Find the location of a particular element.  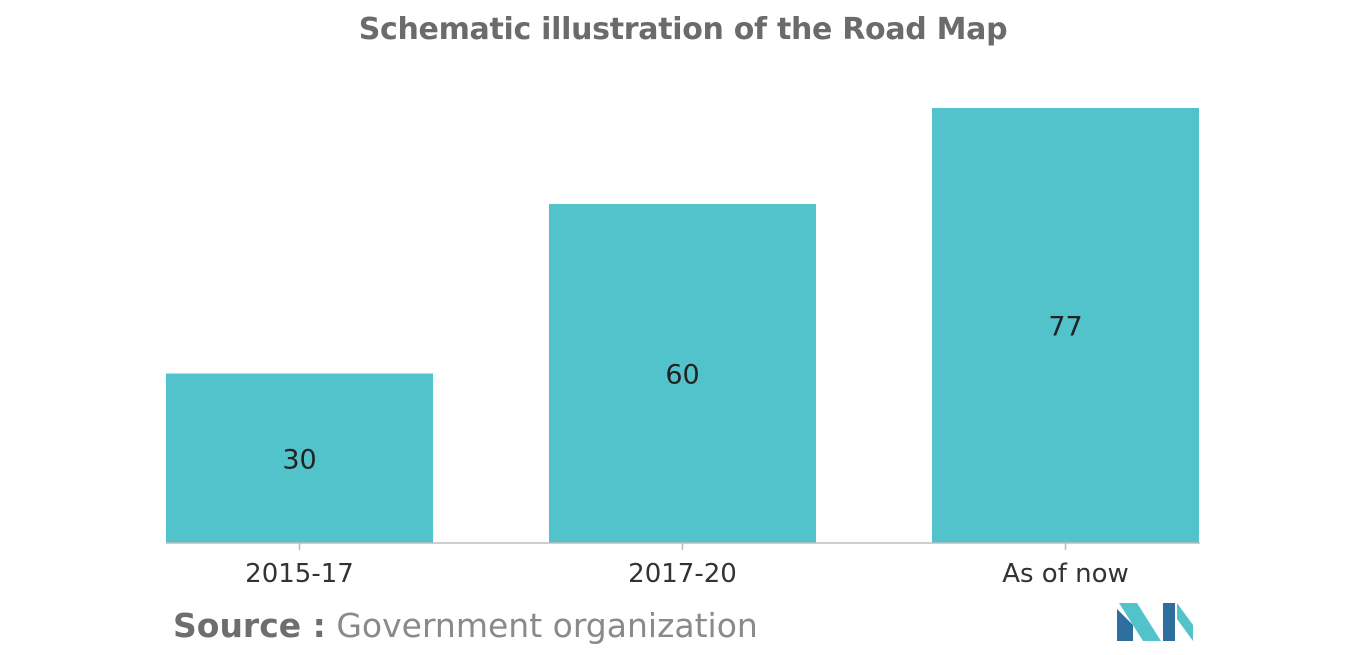

x-tick-labels-layer: 2015-17 2017-20 As of now is located at coordinates (687, 574).